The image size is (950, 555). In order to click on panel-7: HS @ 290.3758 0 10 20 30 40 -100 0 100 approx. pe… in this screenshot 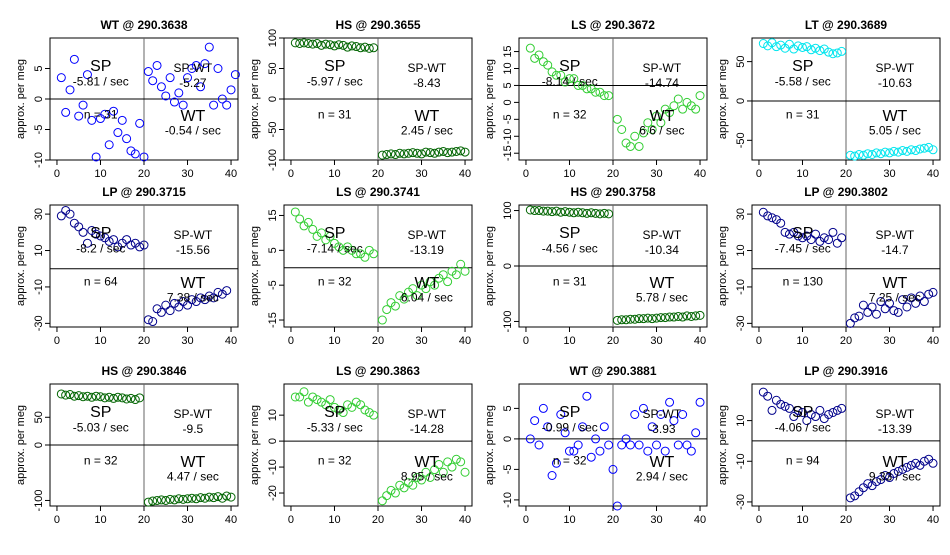, I will do `click(596, 266)`.